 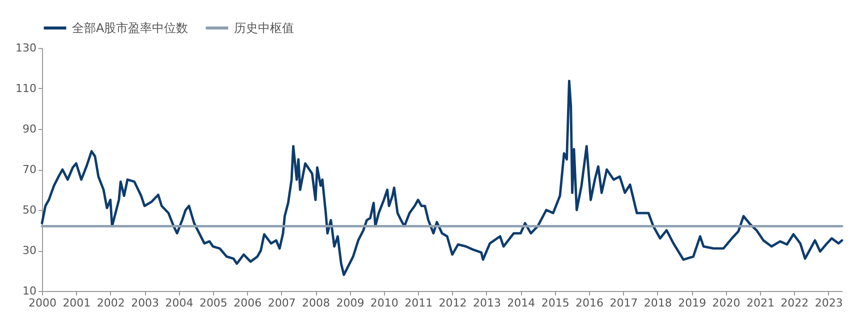 What do you see at coordinates (264, 28) in the screenshot?
I see `legend-label: 历史中枢值` at bounding box center [264, 28].